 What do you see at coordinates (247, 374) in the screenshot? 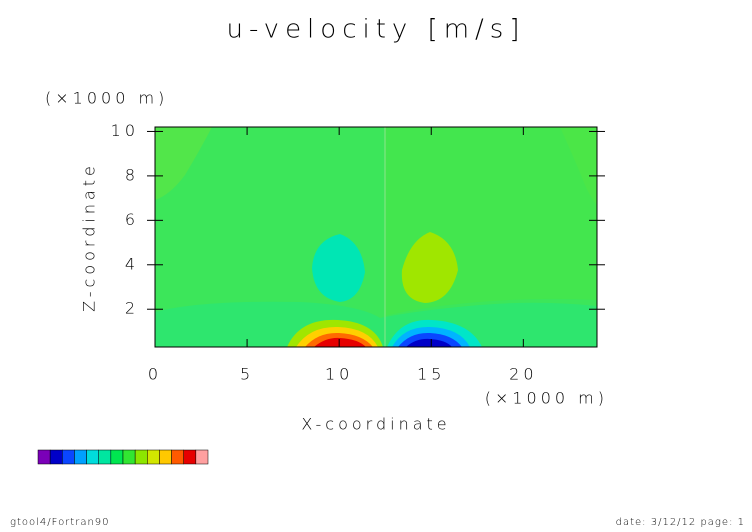
I see `x-tick-label: 5` at bounding box center [247, 374].